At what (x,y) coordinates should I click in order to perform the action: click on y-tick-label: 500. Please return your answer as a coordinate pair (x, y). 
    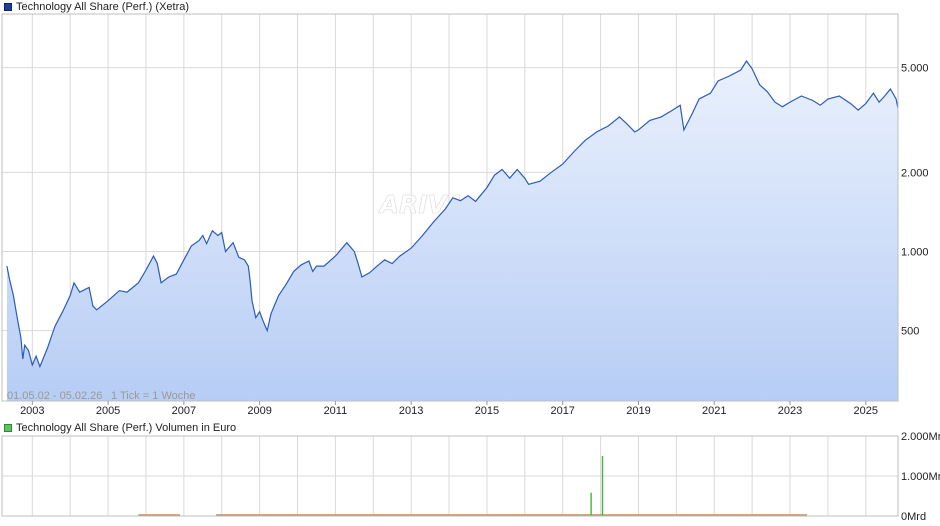
    Looking at the image, I should click on (910, 332).